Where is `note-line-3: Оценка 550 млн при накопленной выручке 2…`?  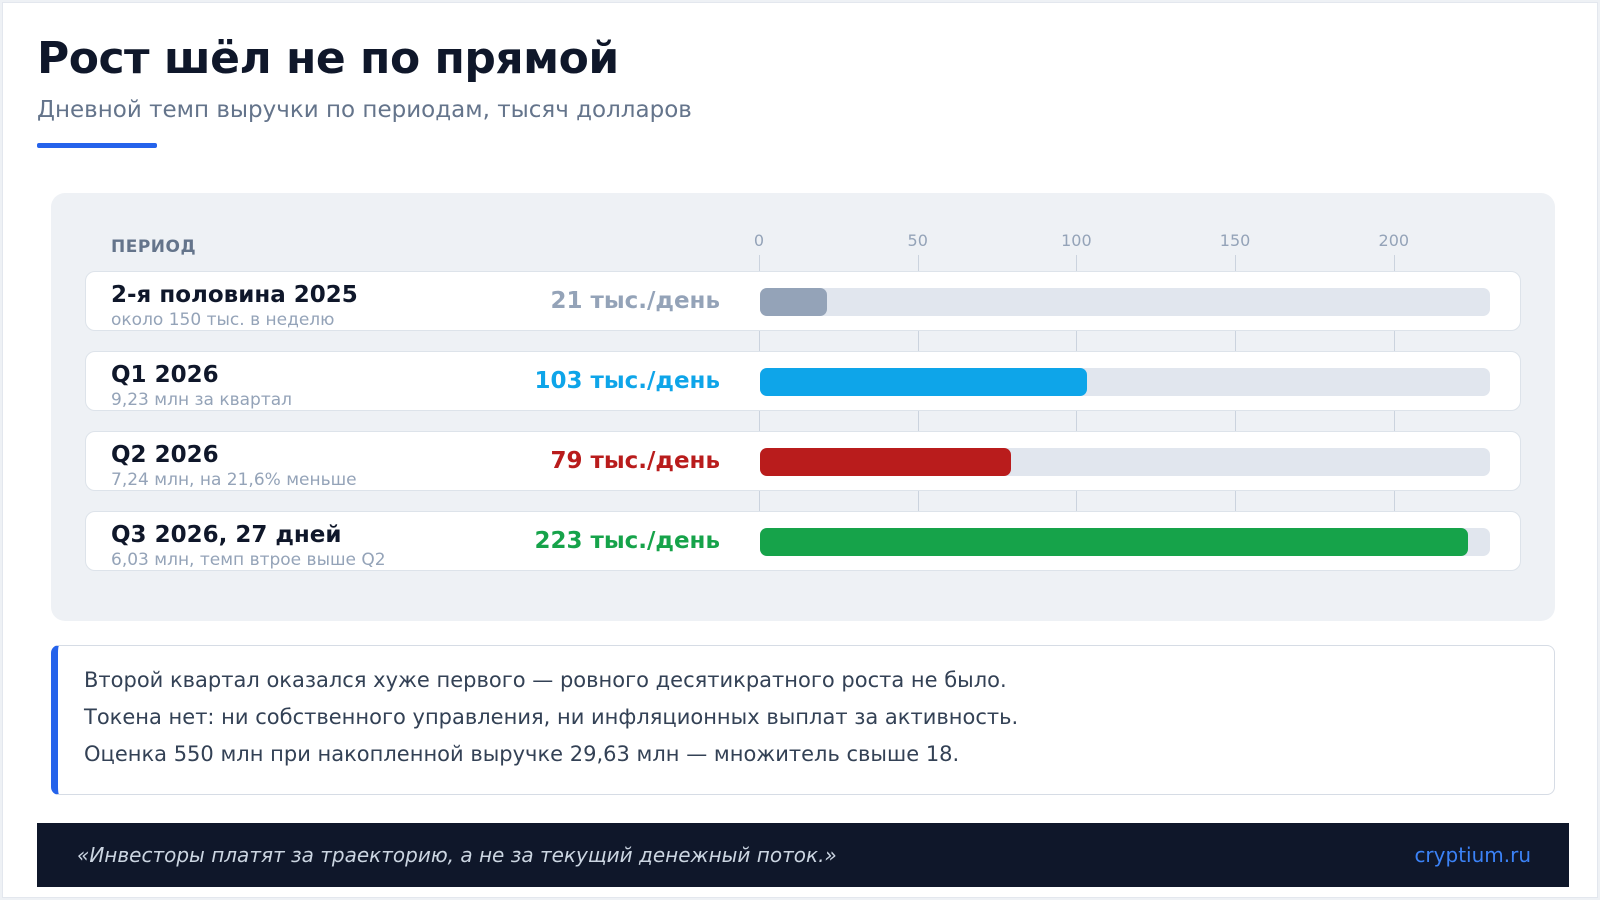 note-line-3: Оценка 550 млн при накопленной выручке 2… is located at coordinates (522, 754).